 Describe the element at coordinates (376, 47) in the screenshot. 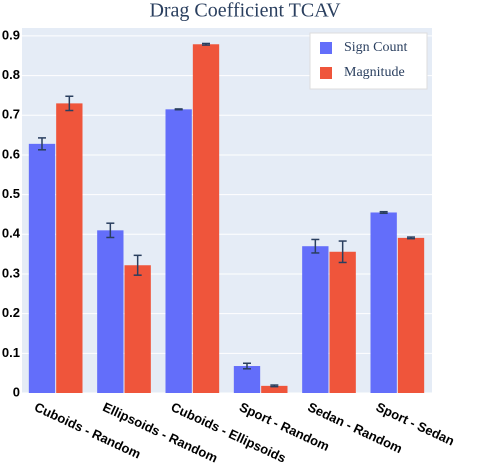

I see `legend-label: Sign Count` at that location.